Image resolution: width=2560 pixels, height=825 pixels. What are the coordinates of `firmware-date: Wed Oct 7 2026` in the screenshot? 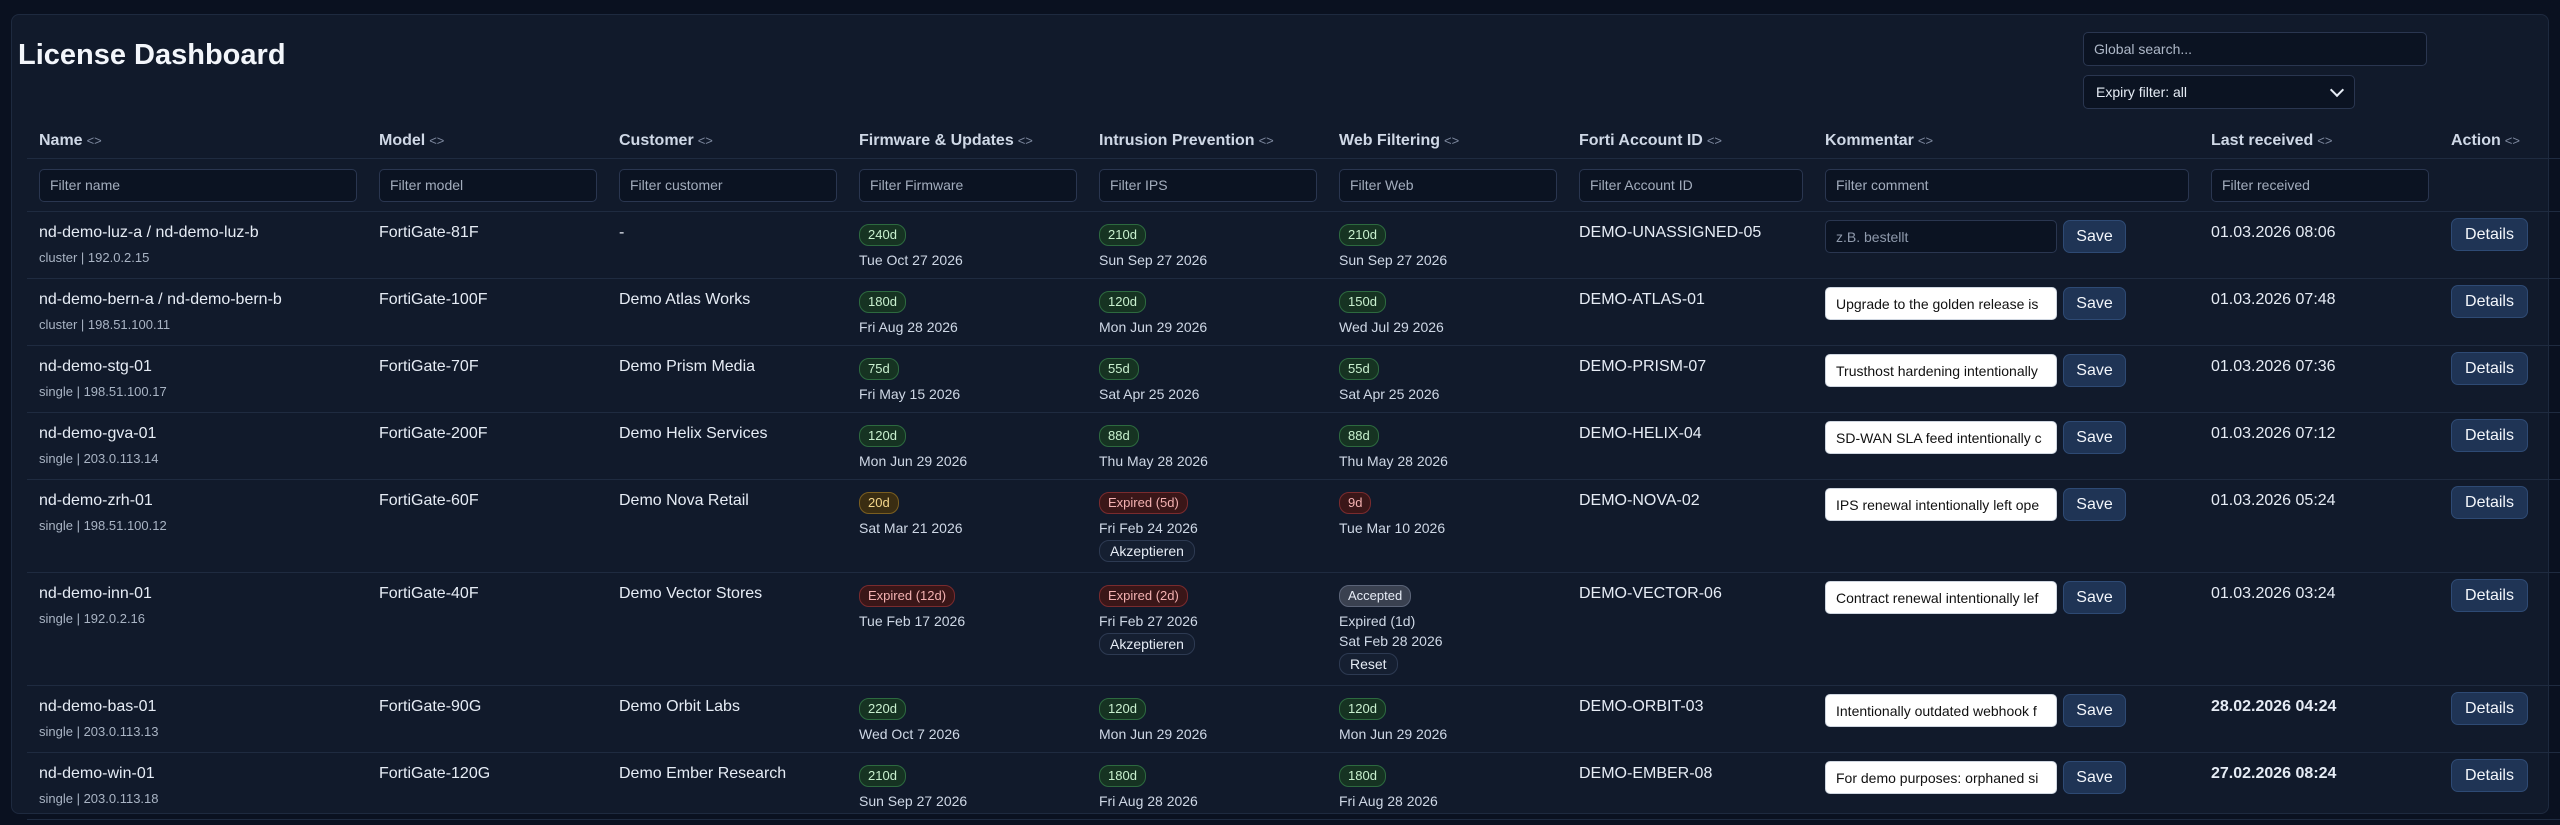 It's located at (909, 734).